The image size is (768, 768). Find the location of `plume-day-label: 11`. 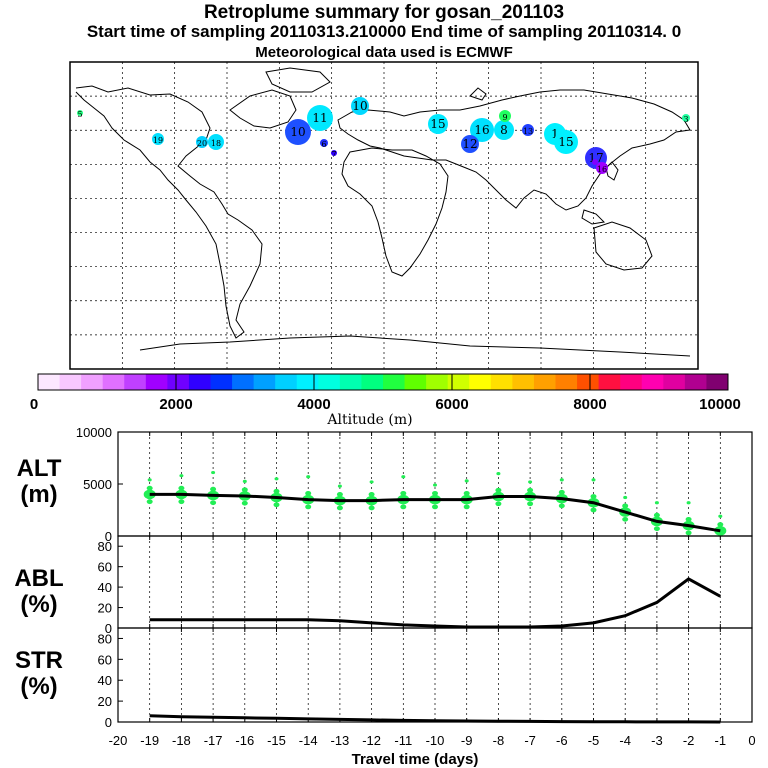

plume-day-label: 11 is located at coordinates (319, 118).